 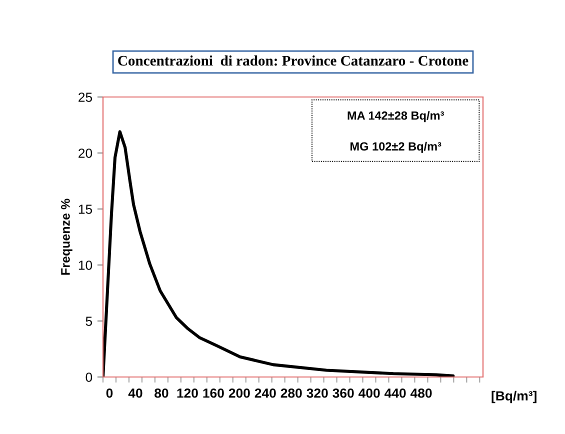 What do you see at coordinates (396, 147) in the screenshot?
I see `annotation: MG 102±2 Bq/m³` at bounding box center [396, 147].